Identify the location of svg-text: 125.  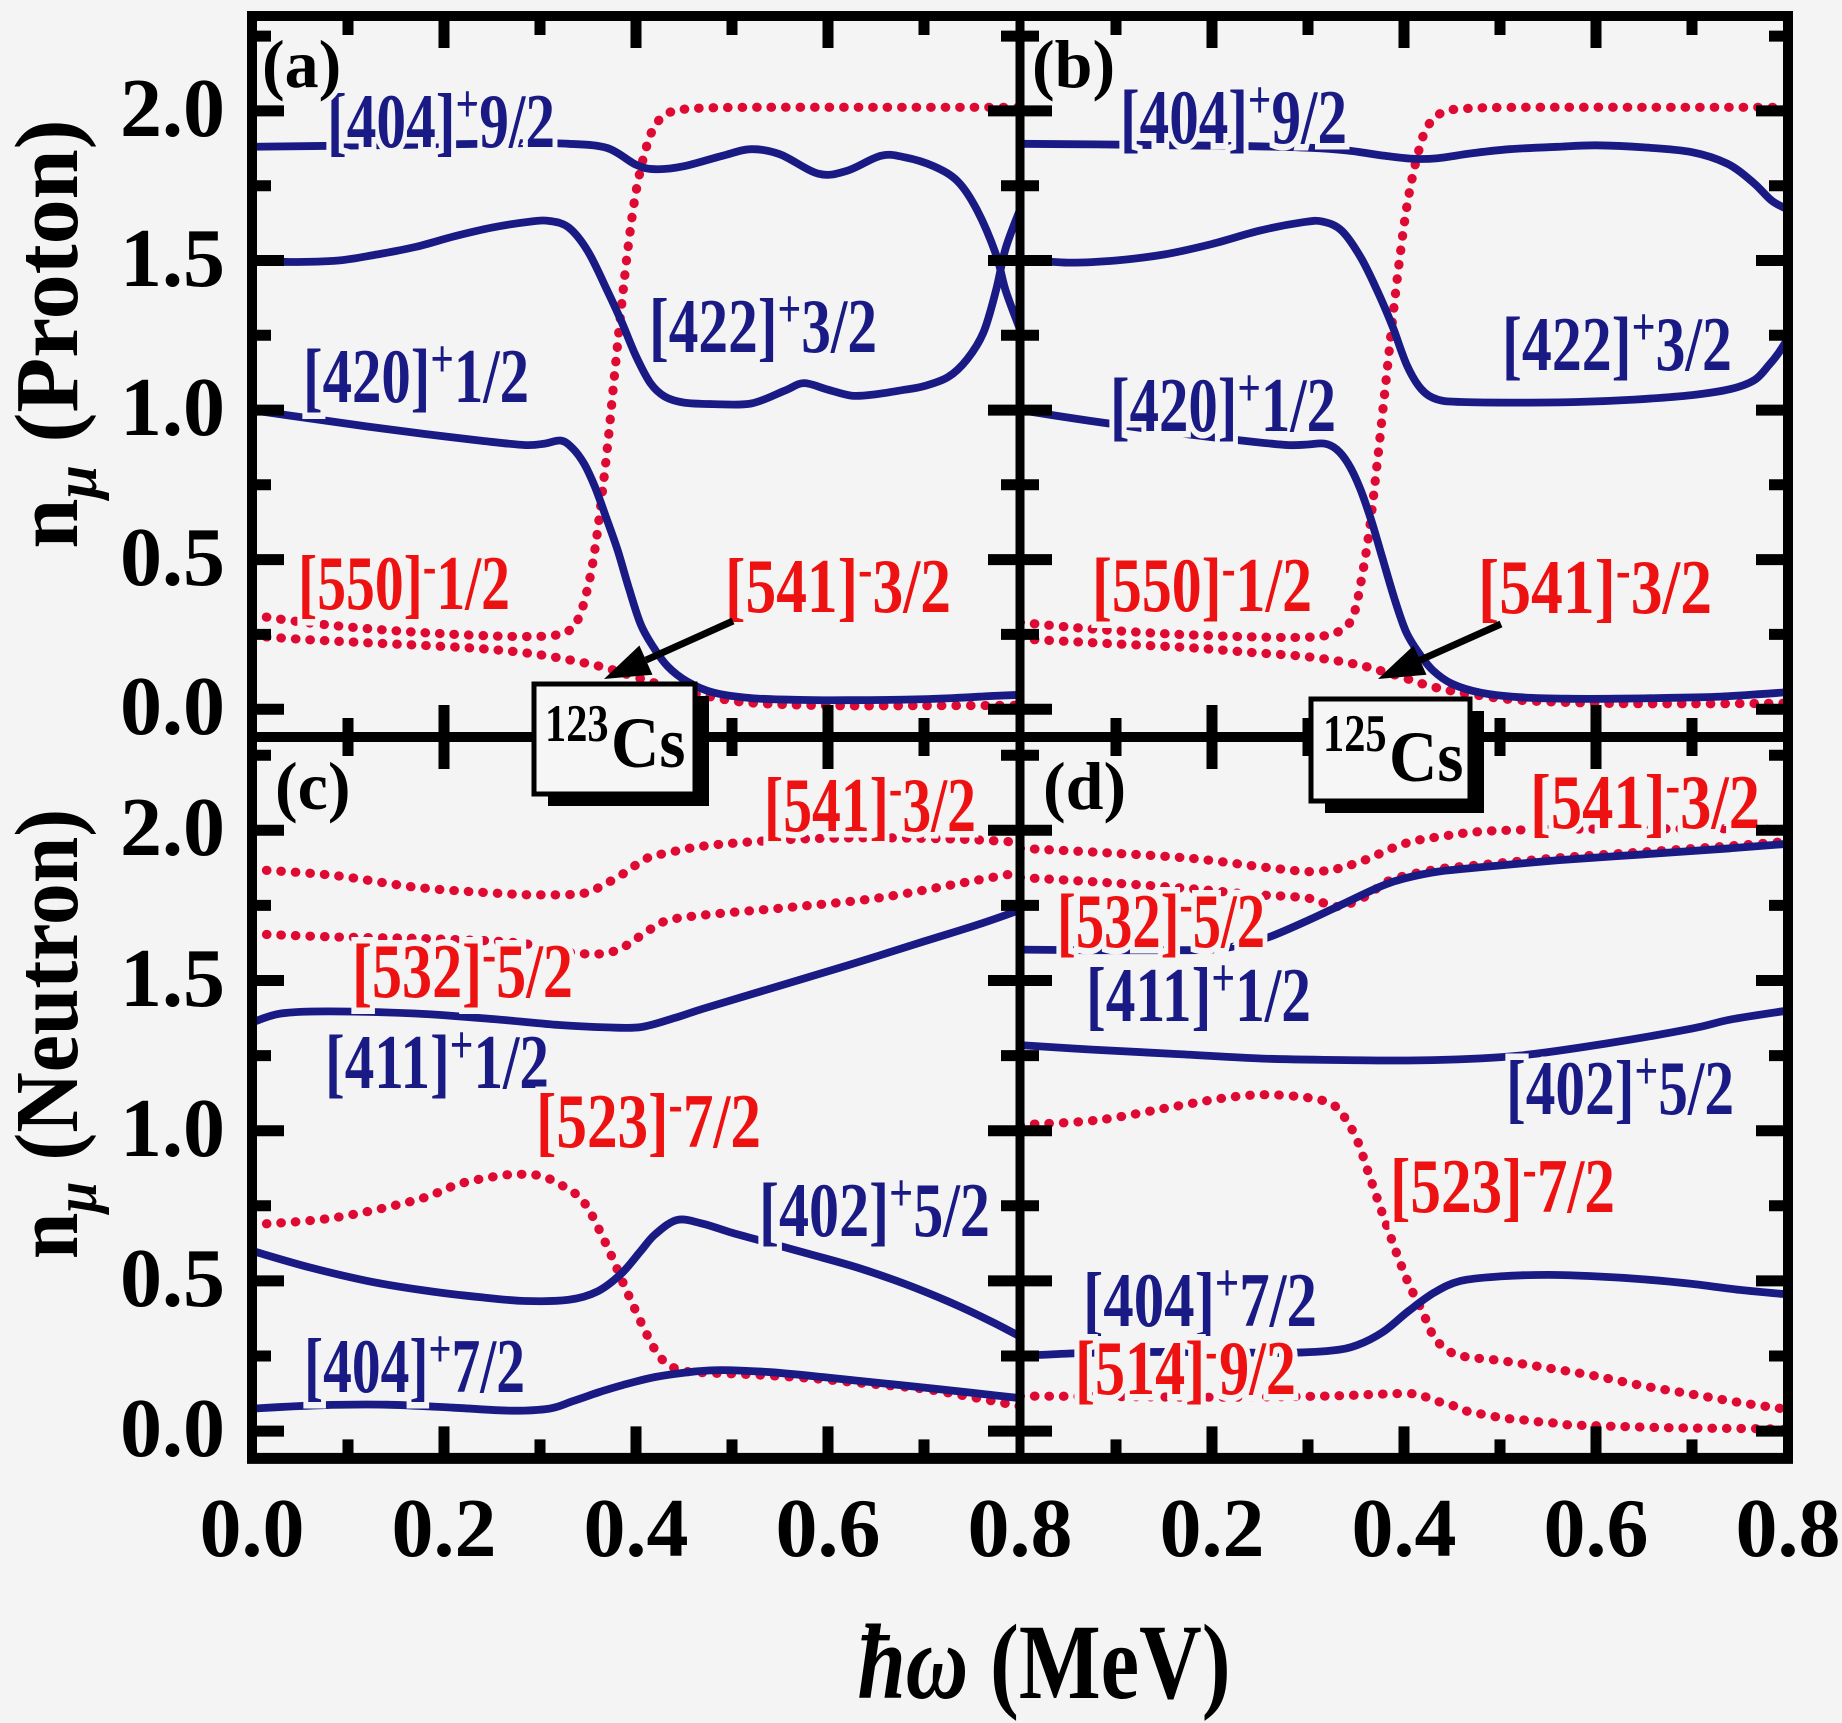
(1355, 734).